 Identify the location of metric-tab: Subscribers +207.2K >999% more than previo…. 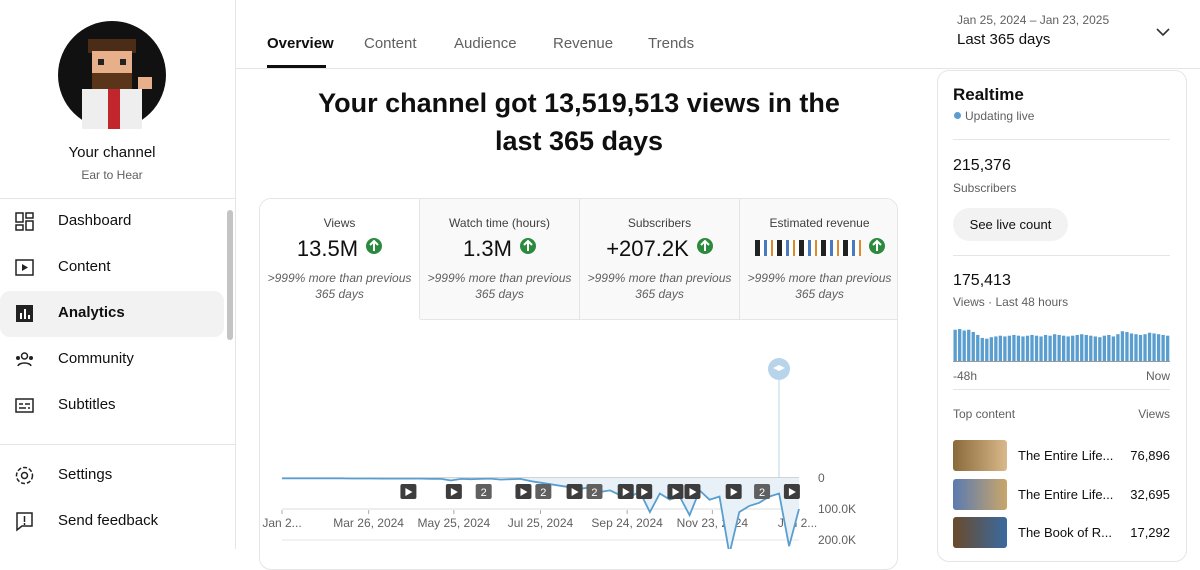
(660, 259).